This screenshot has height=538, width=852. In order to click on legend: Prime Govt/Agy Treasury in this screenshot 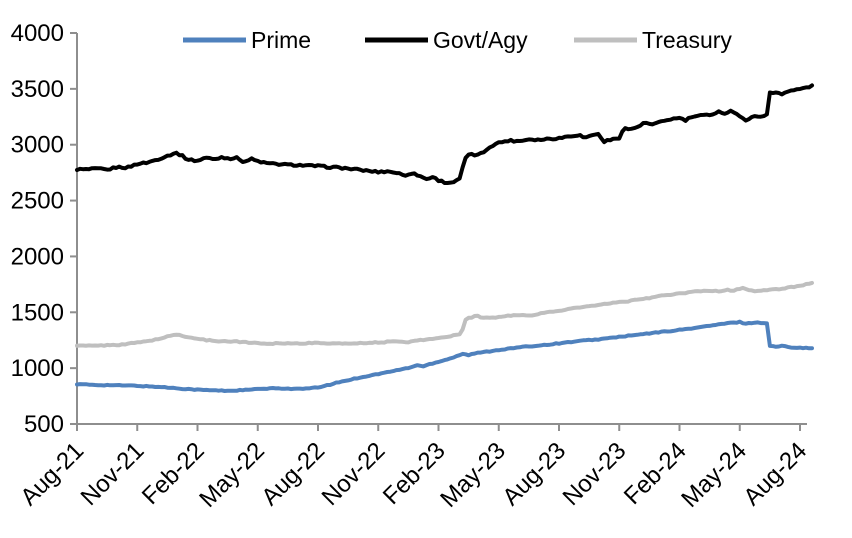, I will do `click(457, 40)`.